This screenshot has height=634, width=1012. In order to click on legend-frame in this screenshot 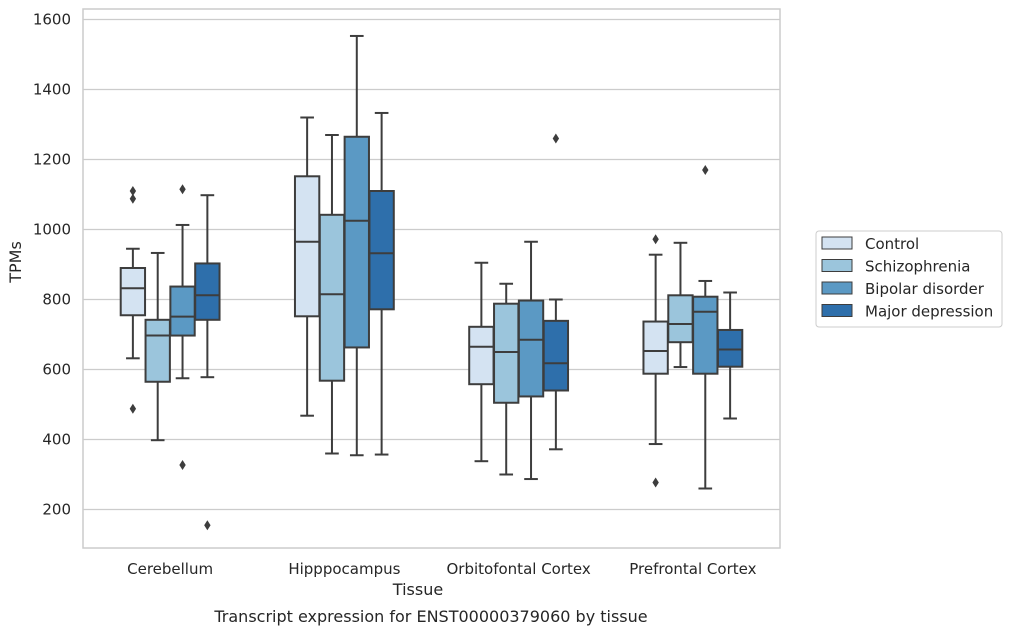, I will do `click(909, 279)`.